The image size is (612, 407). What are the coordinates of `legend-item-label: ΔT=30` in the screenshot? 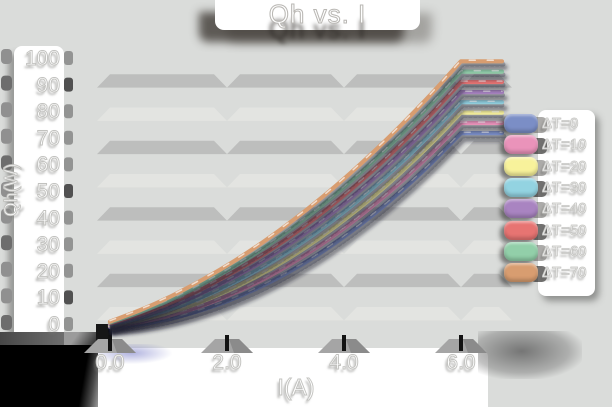 It's located at (564, 187).